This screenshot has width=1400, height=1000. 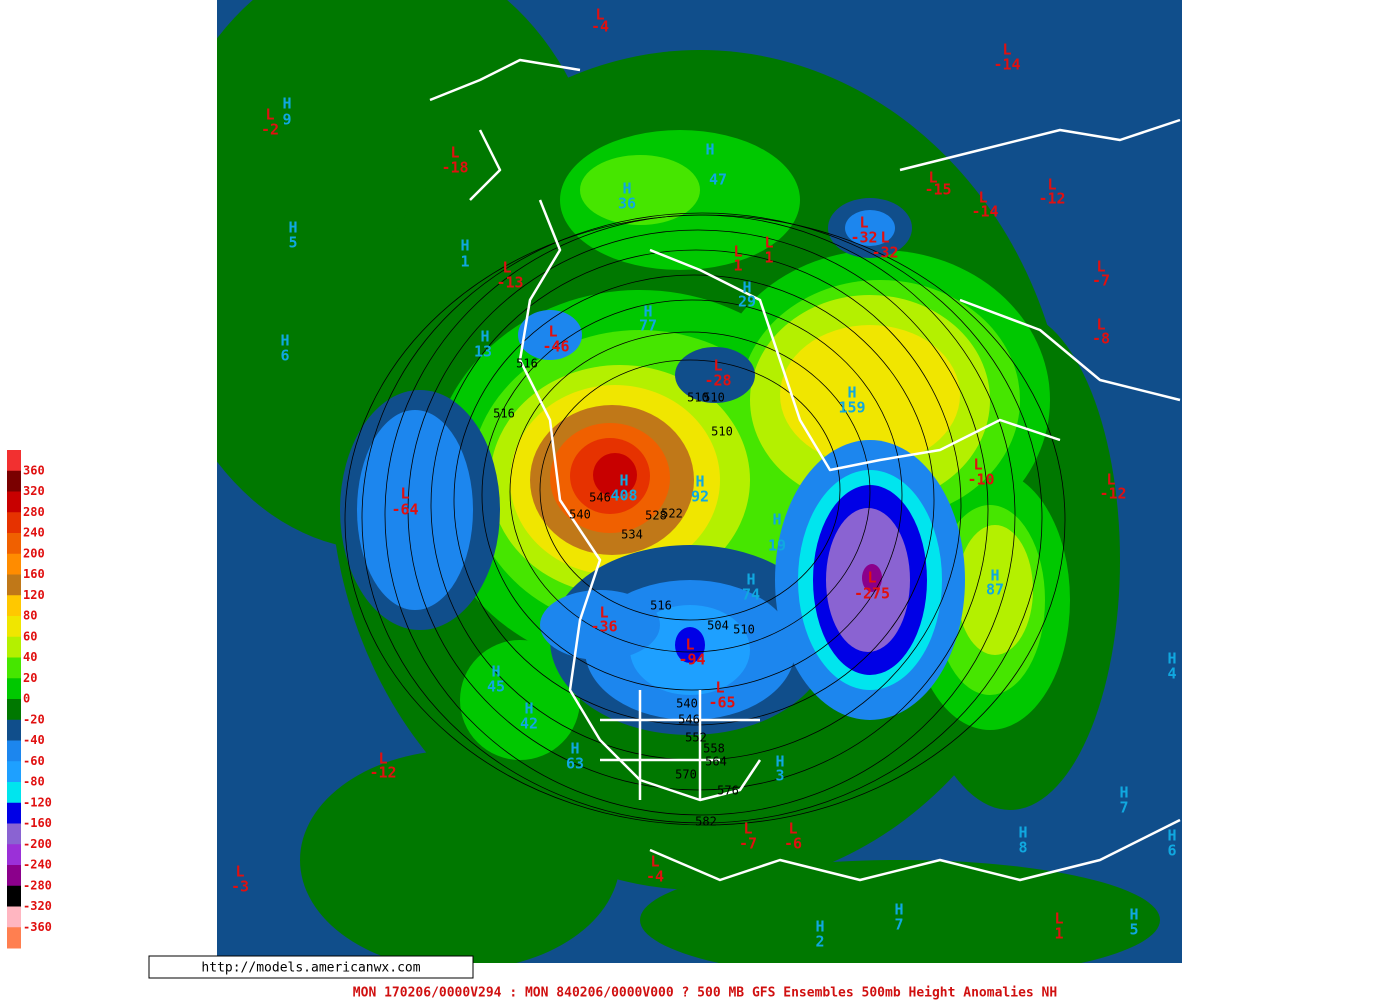 What do you see at coordinates (34, 512) in the screenshot?
I see `legend-label: 280` at bounding box center [34, 512].